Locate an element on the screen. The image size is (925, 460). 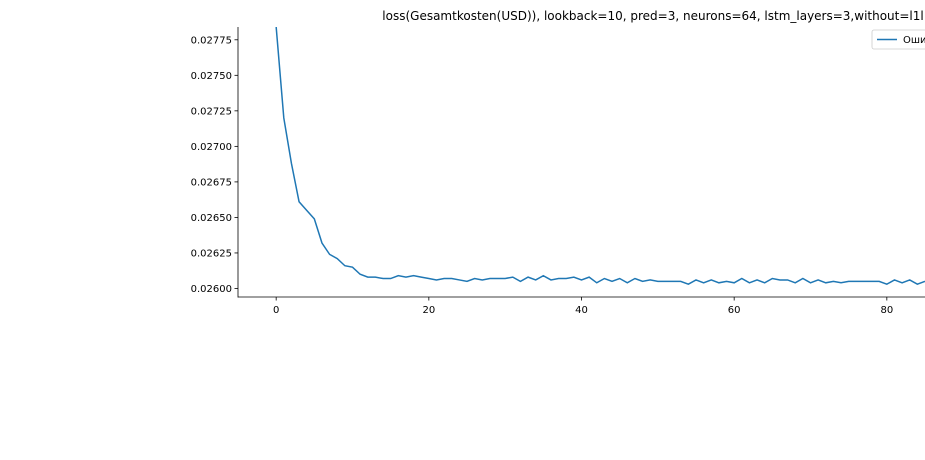
y-tick-label: 0.02725 is located at coordinates (211, 111).